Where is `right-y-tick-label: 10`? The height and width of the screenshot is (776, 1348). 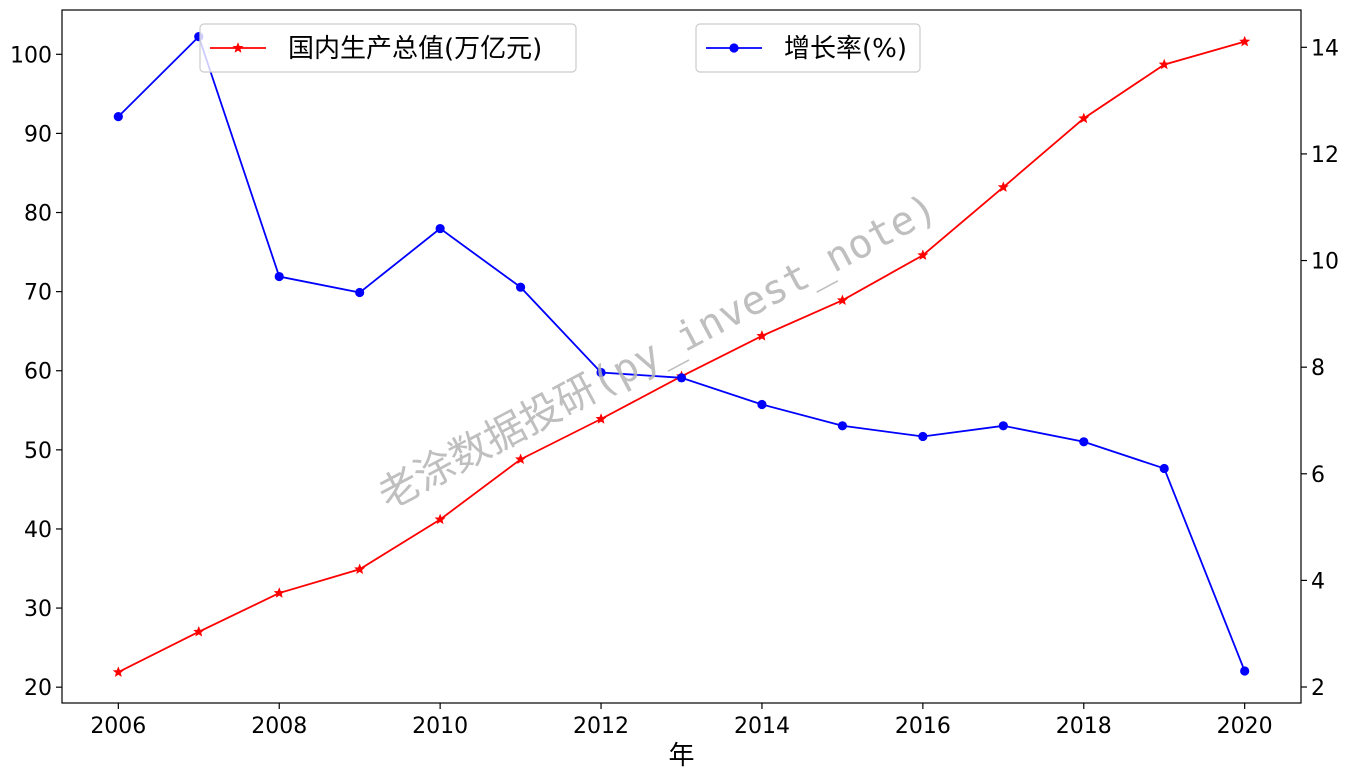
right-y-tick-label: 10 is located at coordinates (1325, 262).